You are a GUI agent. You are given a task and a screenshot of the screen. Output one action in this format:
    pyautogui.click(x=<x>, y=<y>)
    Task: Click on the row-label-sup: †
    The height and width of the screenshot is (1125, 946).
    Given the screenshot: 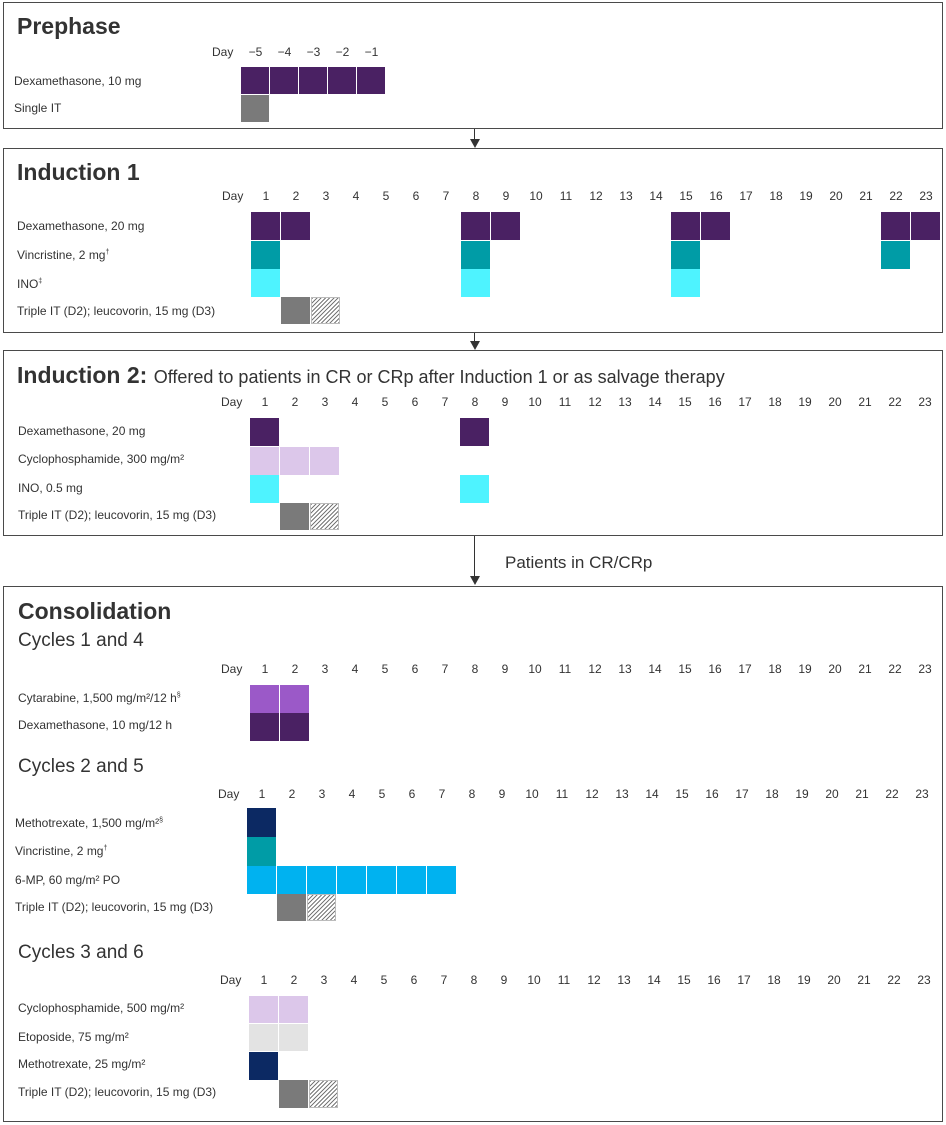 What is the action you would take?
    pyautogui.click(x=105, y=848)
    